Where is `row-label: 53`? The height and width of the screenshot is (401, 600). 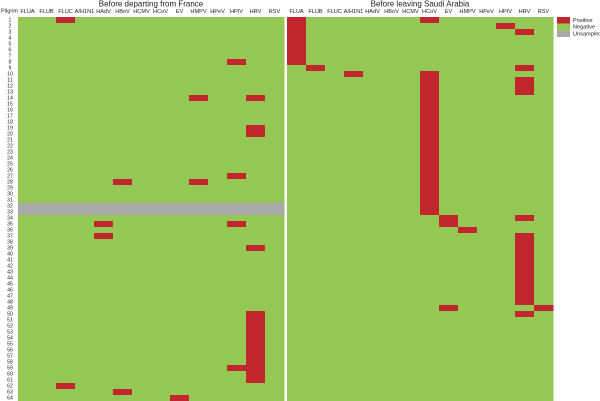
row-label: 53 is located at coordinates (10, 332).